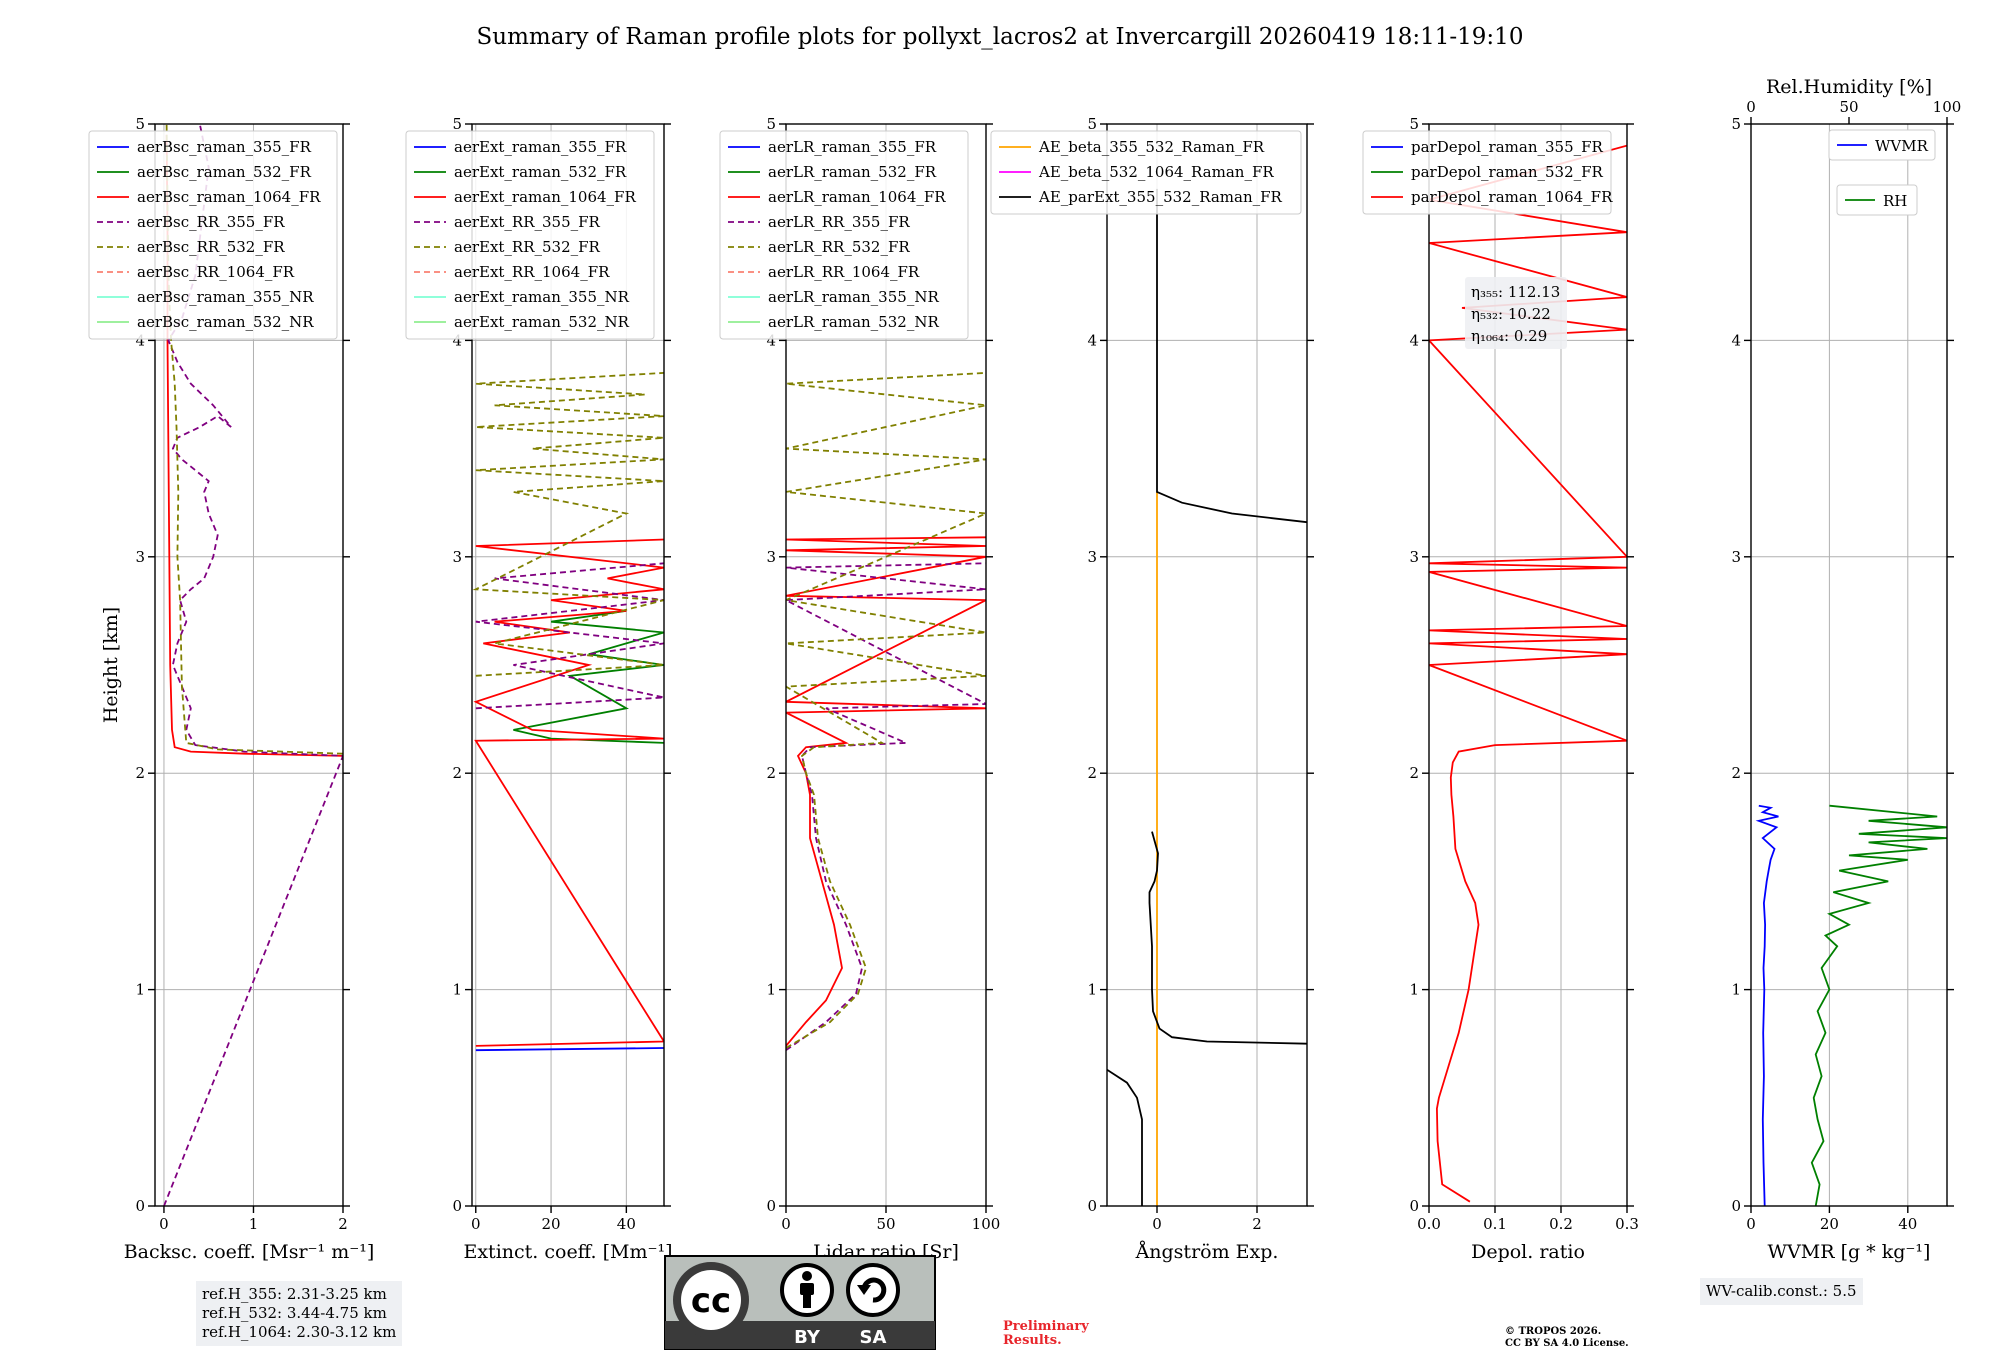 The height and width of the screenshot is (1360, 2000). Describe the element at coordinates (1512, 197) in the screenshot. I see `legend-label: parDepol_raman_1064_FR` at that location.